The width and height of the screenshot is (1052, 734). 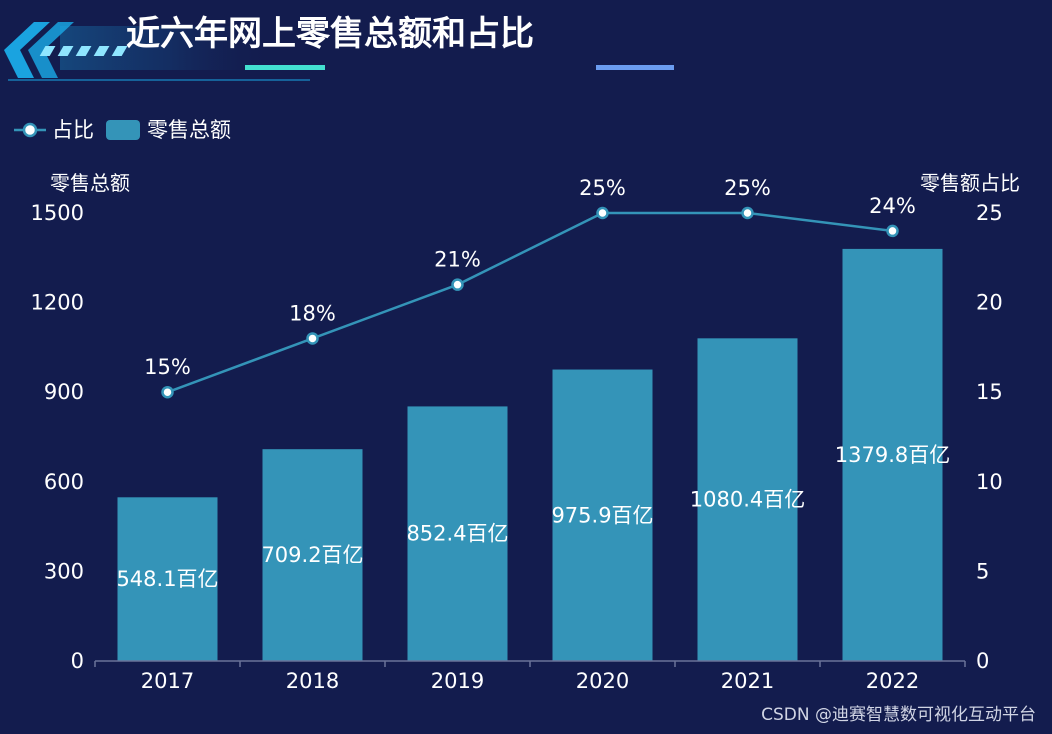 I want to click on bar-value-label: 709.2百亿, so click(x=312, y=555).